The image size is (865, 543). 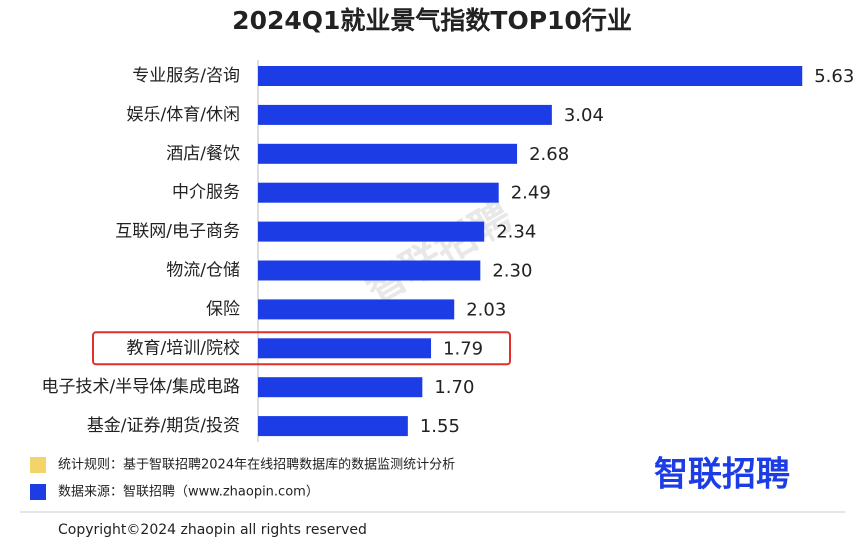 I want to click on category-label: 基金/证券/期货/投资, so click(x=163, y=426).